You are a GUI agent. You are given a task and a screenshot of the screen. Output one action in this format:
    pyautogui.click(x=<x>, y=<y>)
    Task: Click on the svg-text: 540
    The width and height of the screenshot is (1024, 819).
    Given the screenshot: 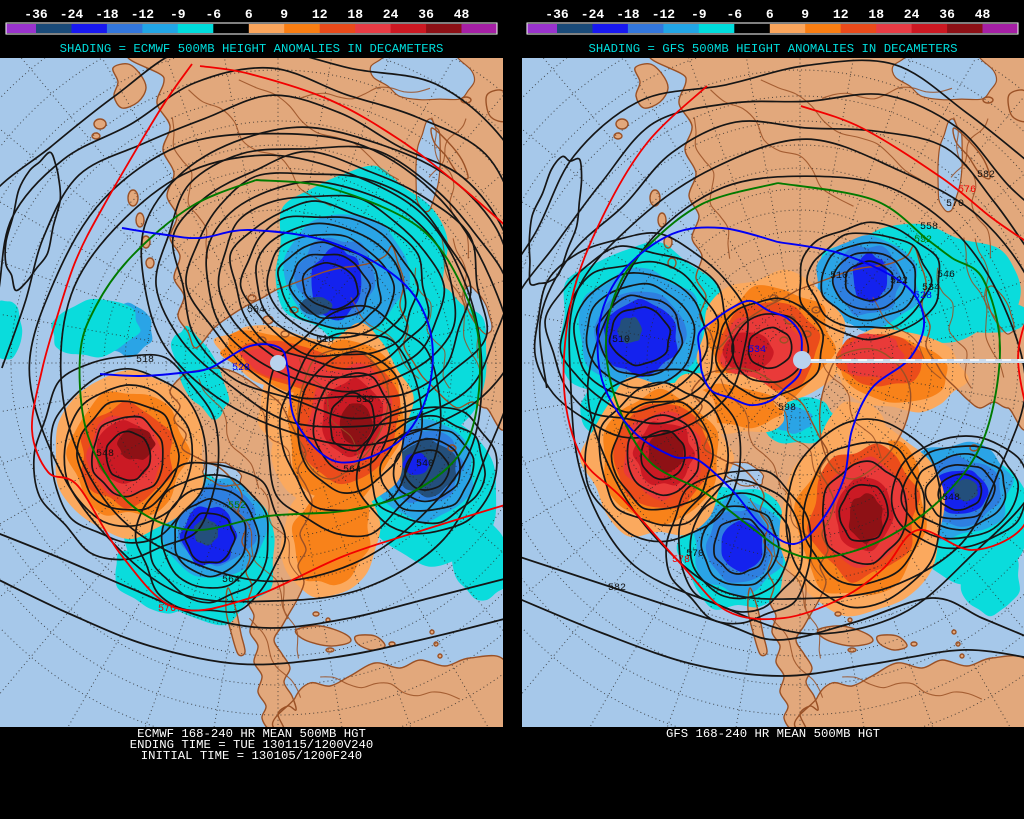 What is the action you would take?
    pyautogui.click(x=425, y=464)
    